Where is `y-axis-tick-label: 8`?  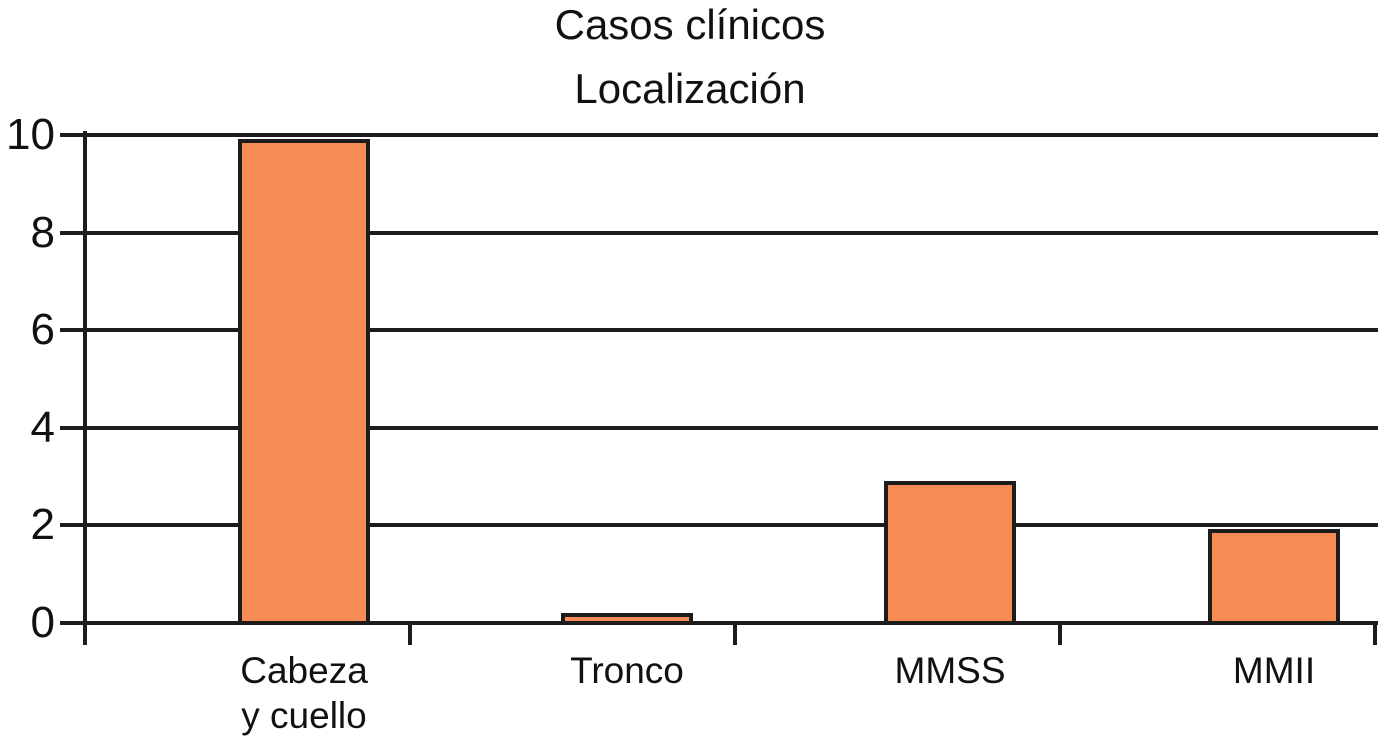
y-axis-tick-label: 8 is located at coordinates (42, 232).